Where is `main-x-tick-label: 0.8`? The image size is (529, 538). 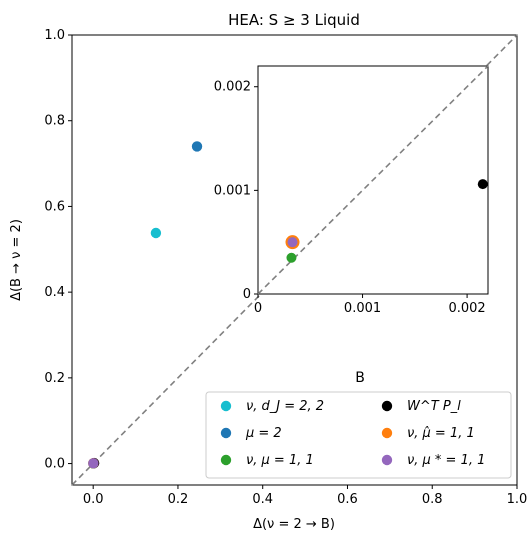 main-x-tick-label: 0.8 is located at coordinates (432, 499).